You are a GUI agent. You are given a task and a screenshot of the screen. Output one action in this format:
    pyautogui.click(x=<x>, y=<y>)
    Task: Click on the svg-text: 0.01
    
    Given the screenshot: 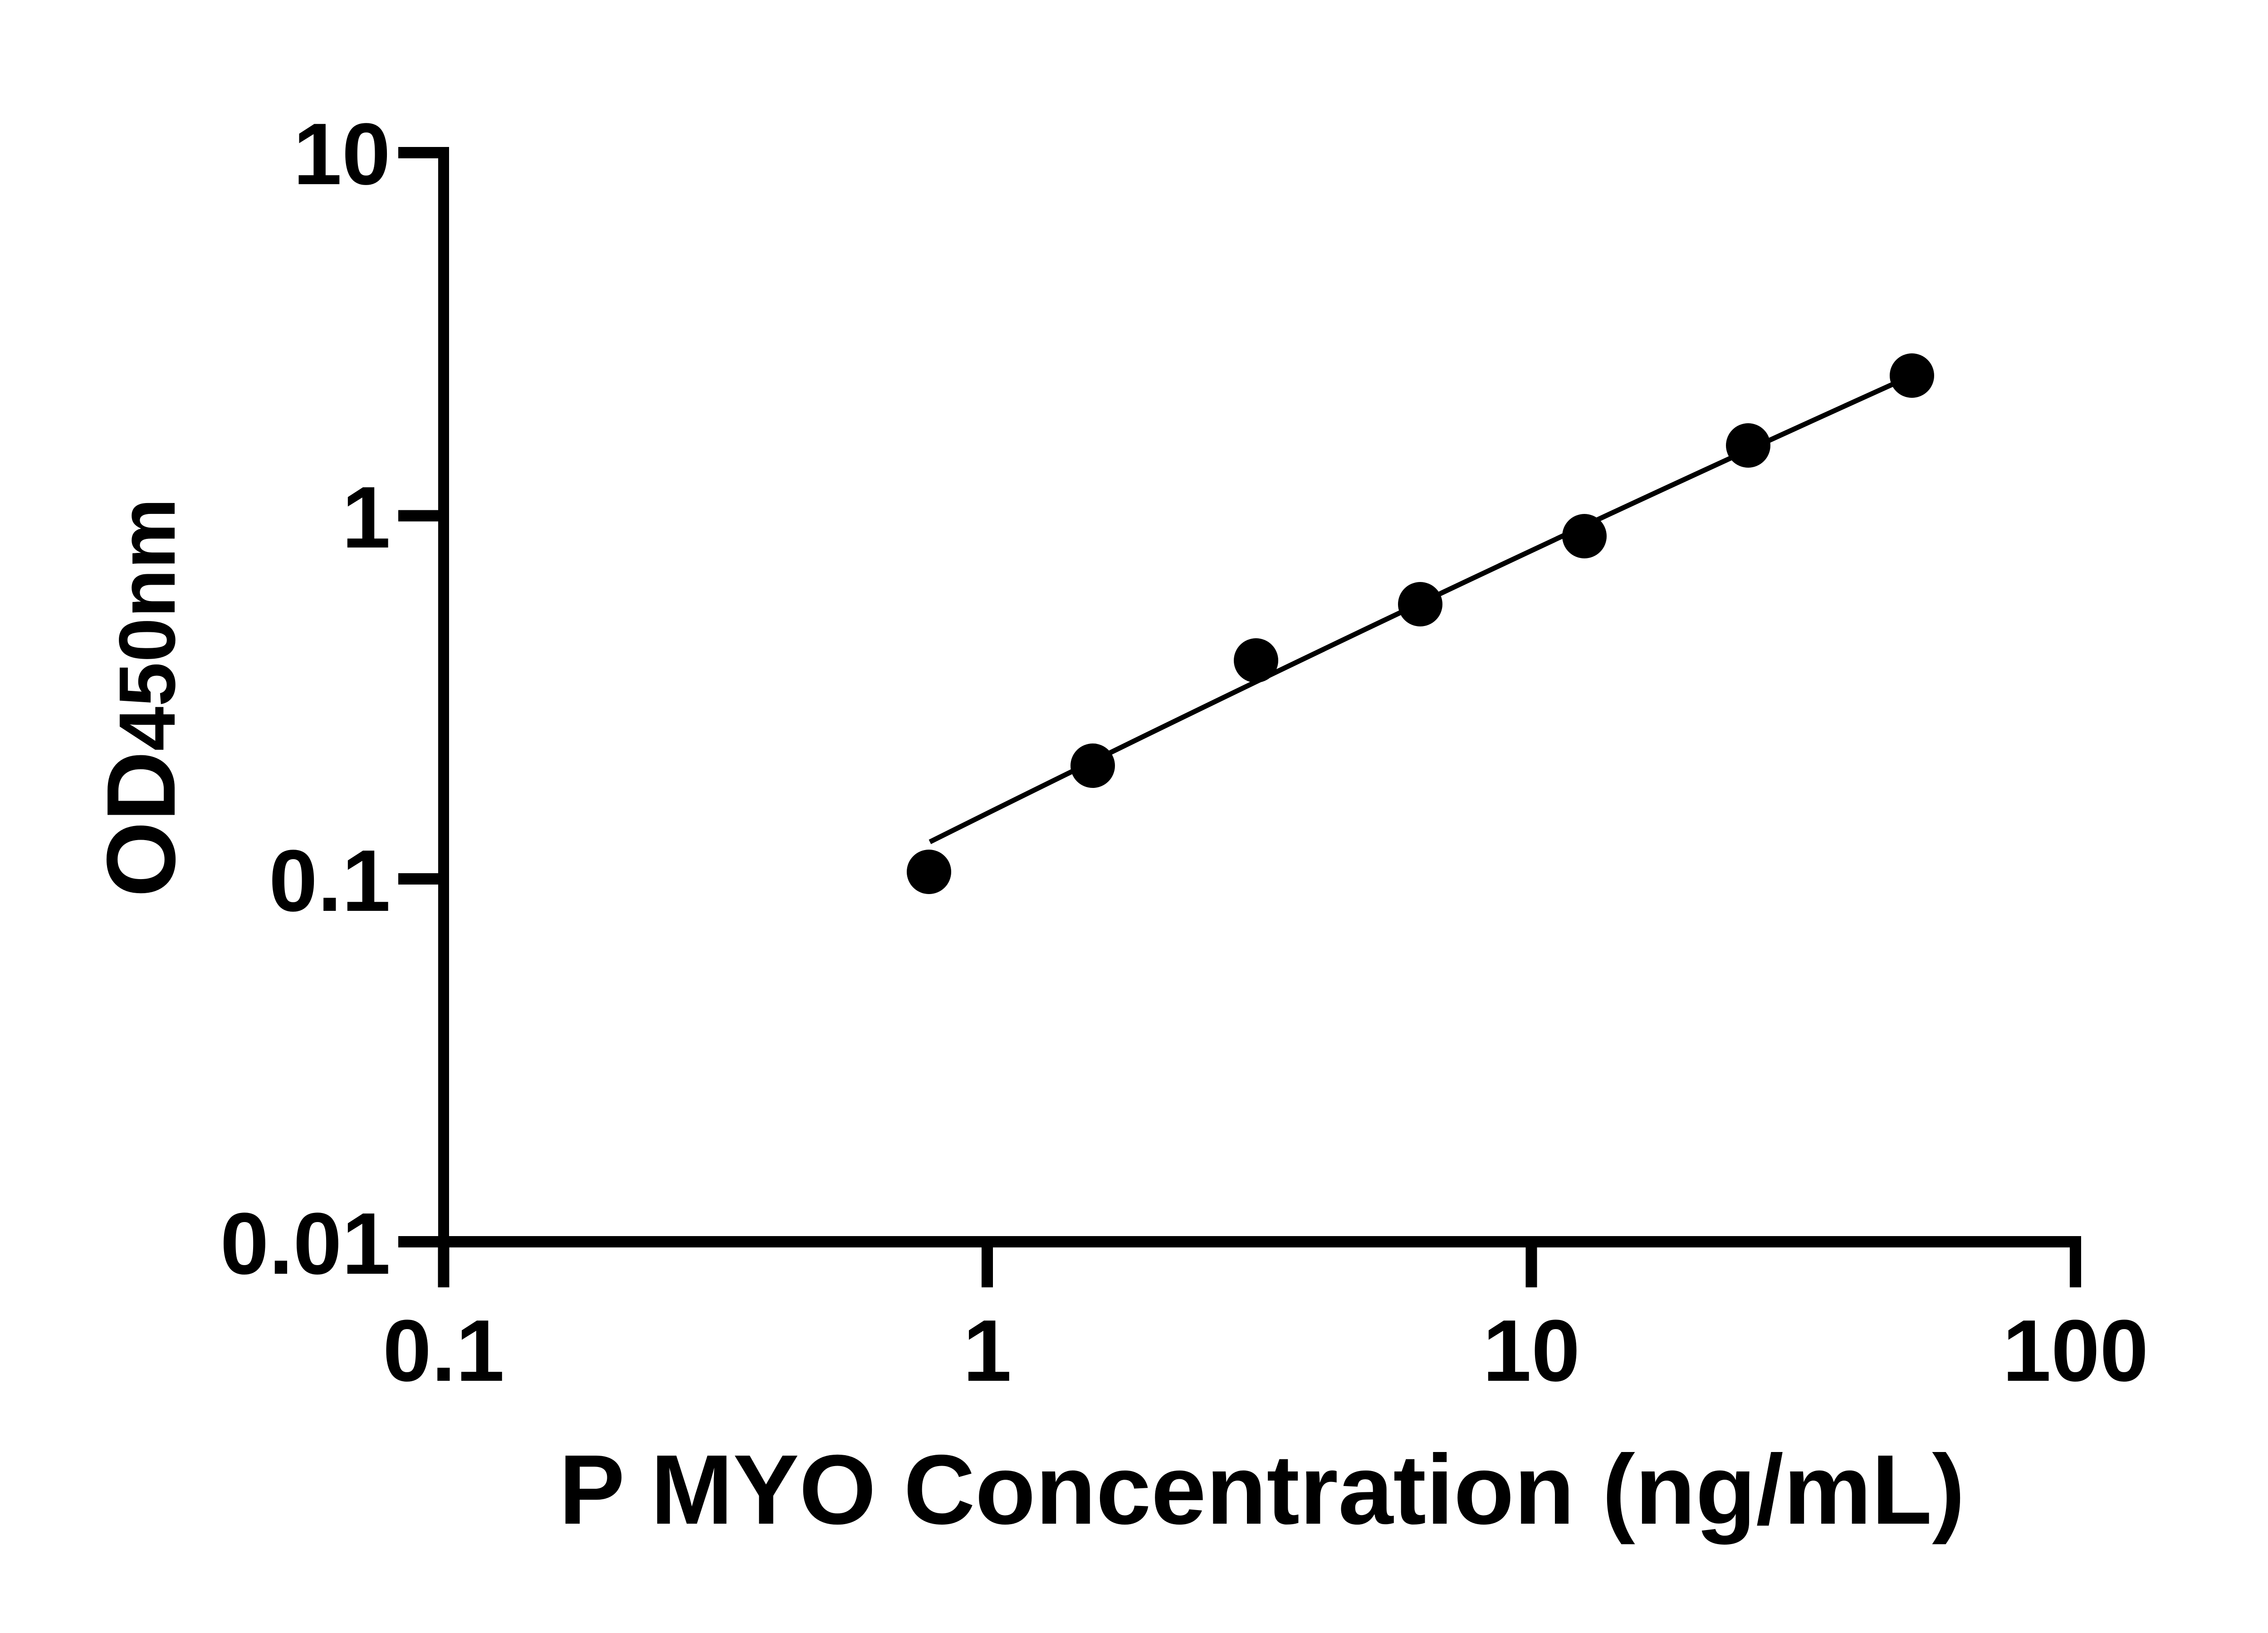 What is the action you would take?
    pyautogui.click(x=305, y=1243)
    